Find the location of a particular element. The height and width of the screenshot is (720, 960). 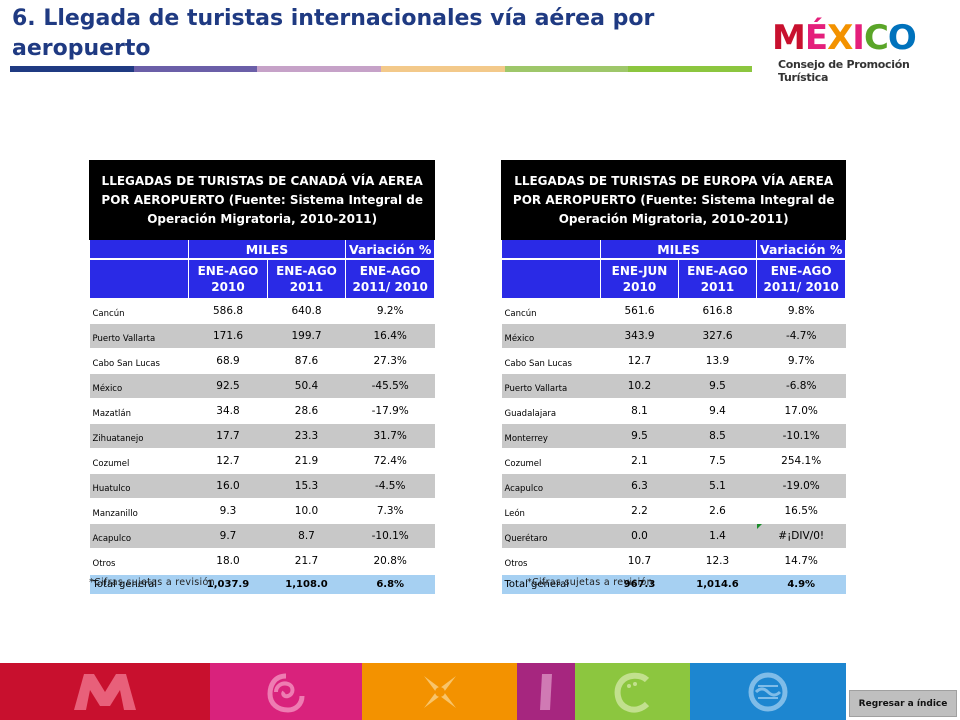

table-row: Acapulco 6.3 5.1 -19.0% is located at coordinates (673, 486).